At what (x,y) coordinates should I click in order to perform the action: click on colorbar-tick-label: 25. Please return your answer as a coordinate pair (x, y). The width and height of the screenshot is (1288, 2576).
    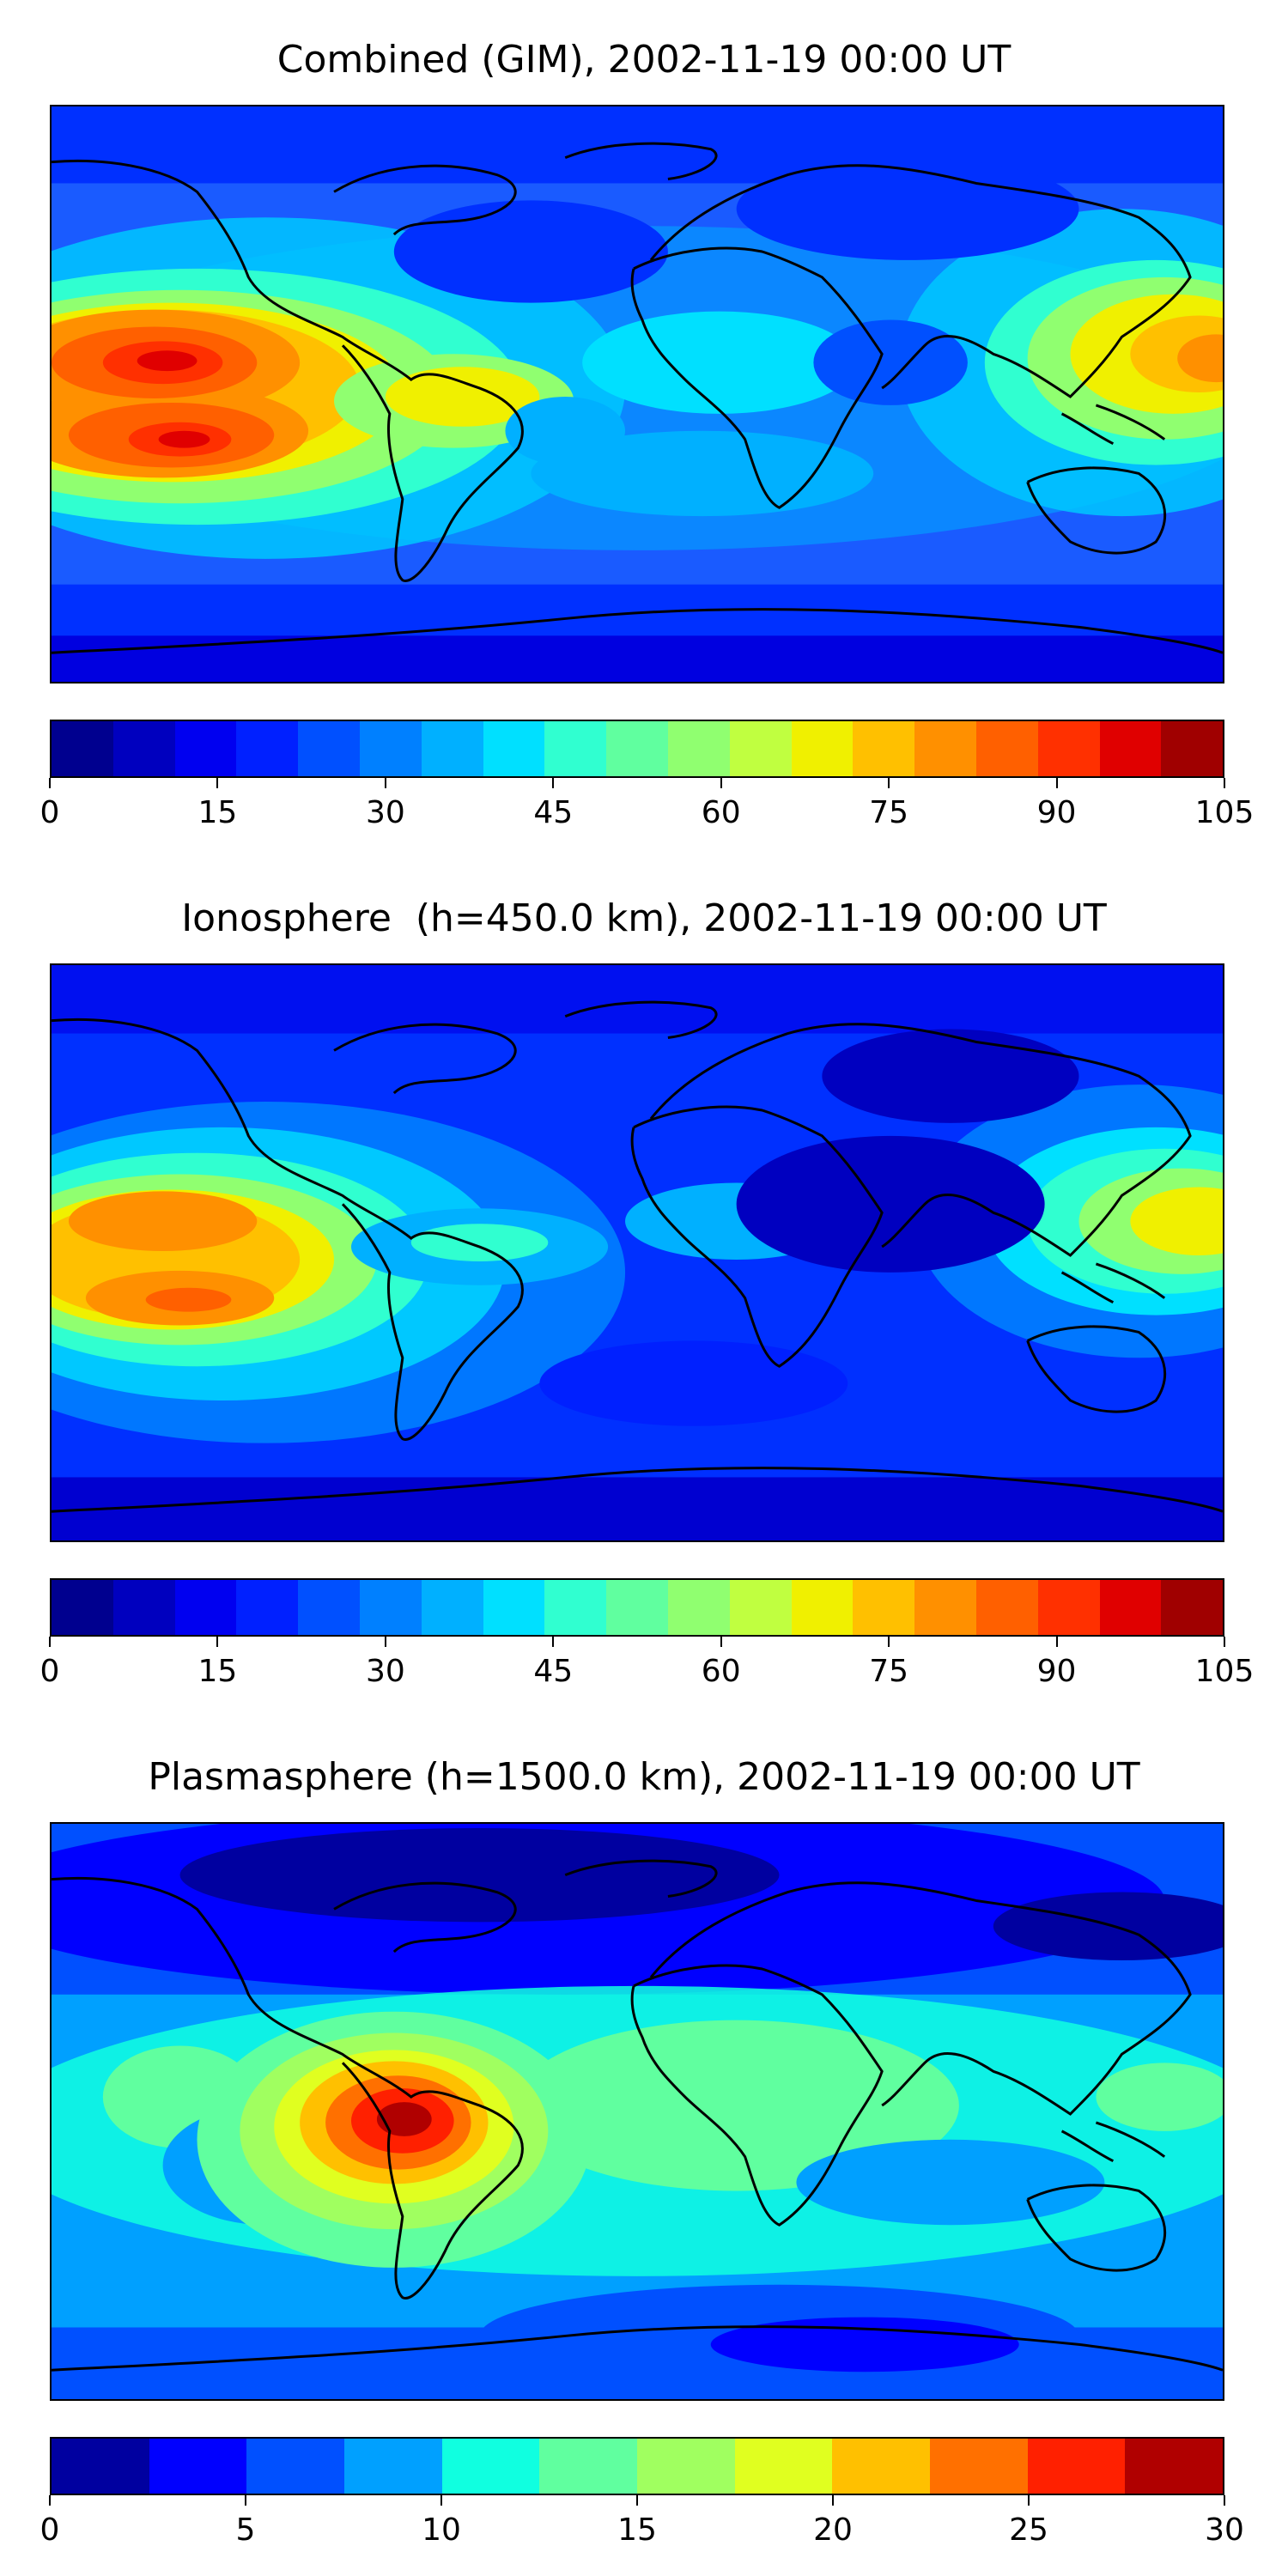
    Looking at the image, I should click on (1028, 2530).